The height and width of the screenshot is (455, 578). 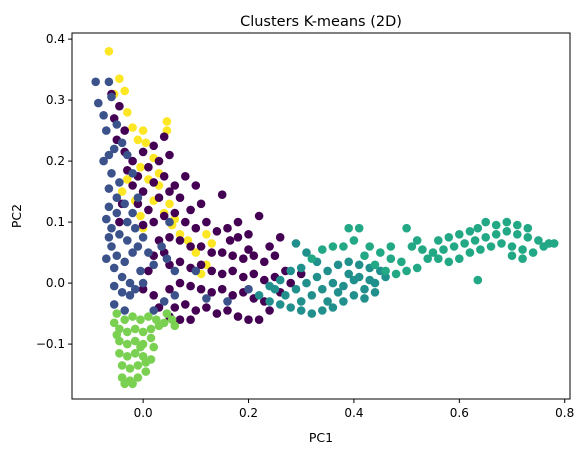 What do you see at coordinates (321, 437) in the screenshot?
I see `x-axis-label: PC1` at bounding box center [321, 437].